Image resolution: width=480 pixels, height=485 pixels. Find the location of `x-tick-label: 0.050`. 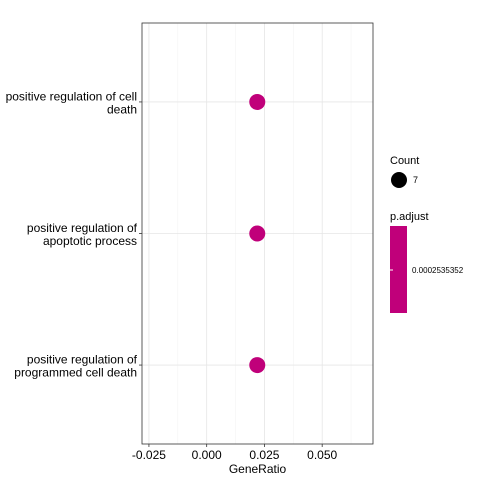

x-tick-label: 0.050 is located at coordinates (322, 455).